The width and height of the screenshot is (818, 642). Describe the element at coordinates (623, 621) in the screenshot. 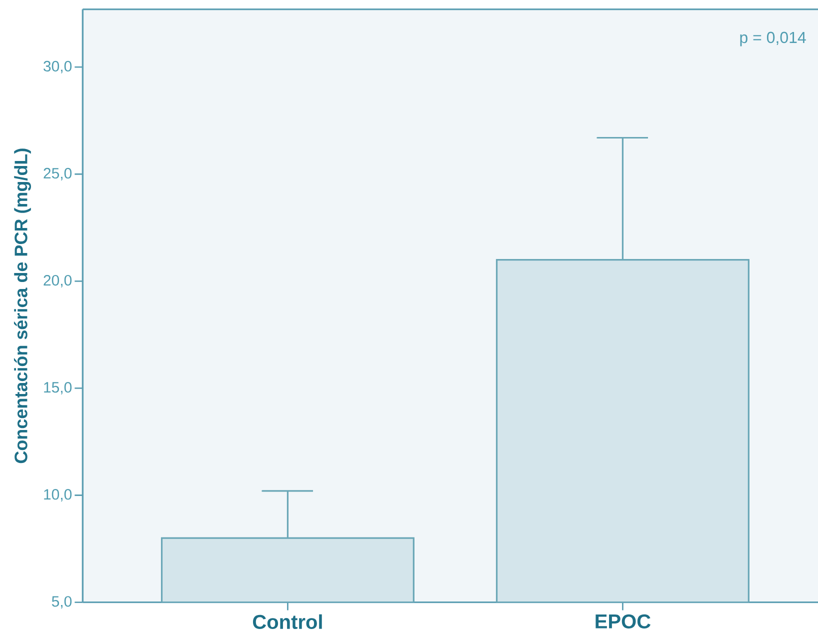

I see `x-tick-label: EPOC` at that location.